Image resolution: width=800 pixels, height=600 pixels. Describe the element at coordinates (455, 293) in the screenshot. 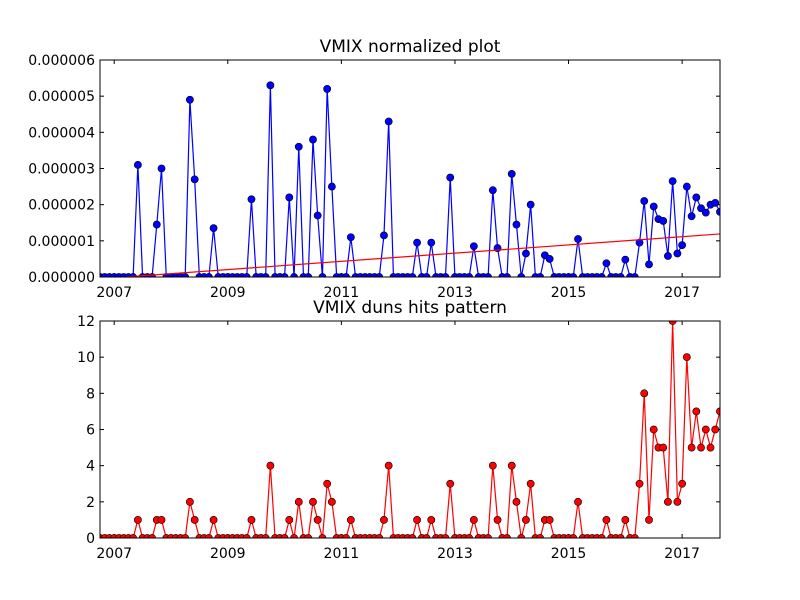

I see `x-tick-label: 2013` at that location.